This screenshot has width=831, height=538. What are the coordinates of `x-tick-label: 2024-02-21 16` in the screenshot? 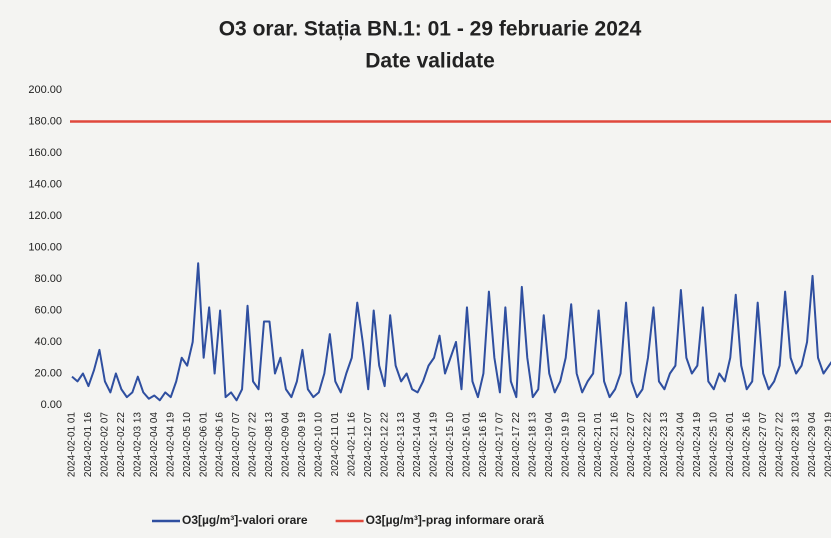 It's located at (615, 444).